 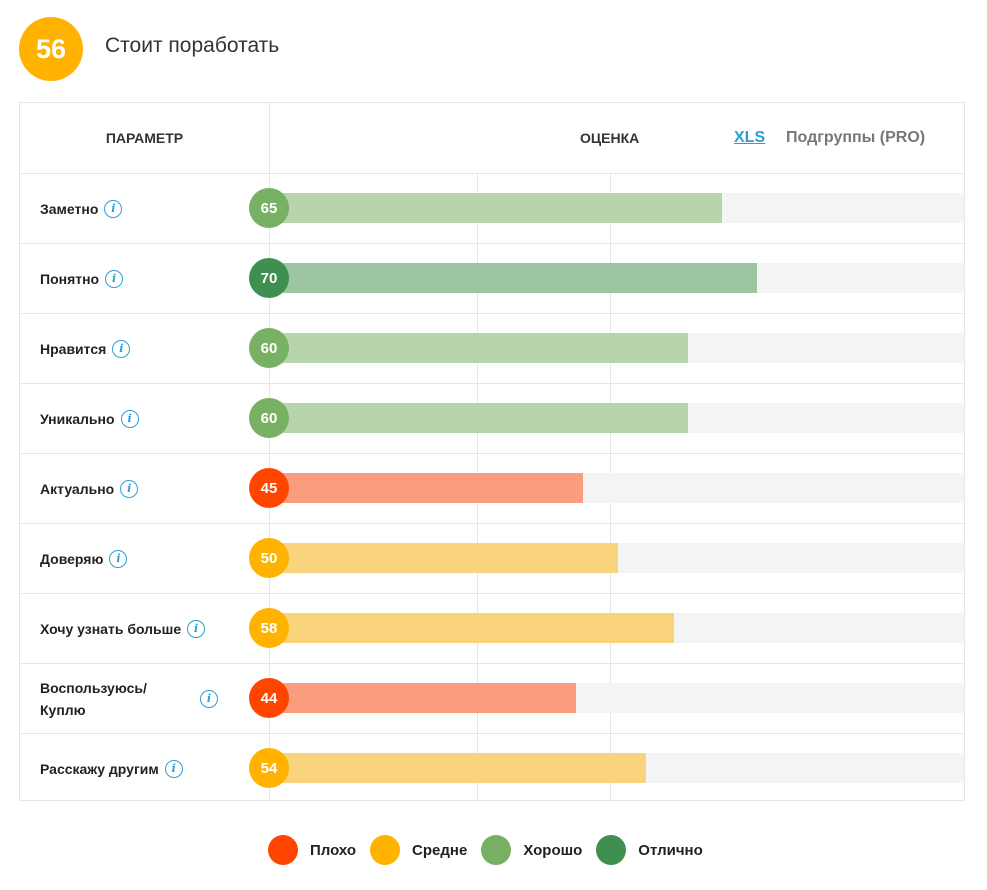 I want to click on param-label-text: Доверяю, so click(x=72, y=558).